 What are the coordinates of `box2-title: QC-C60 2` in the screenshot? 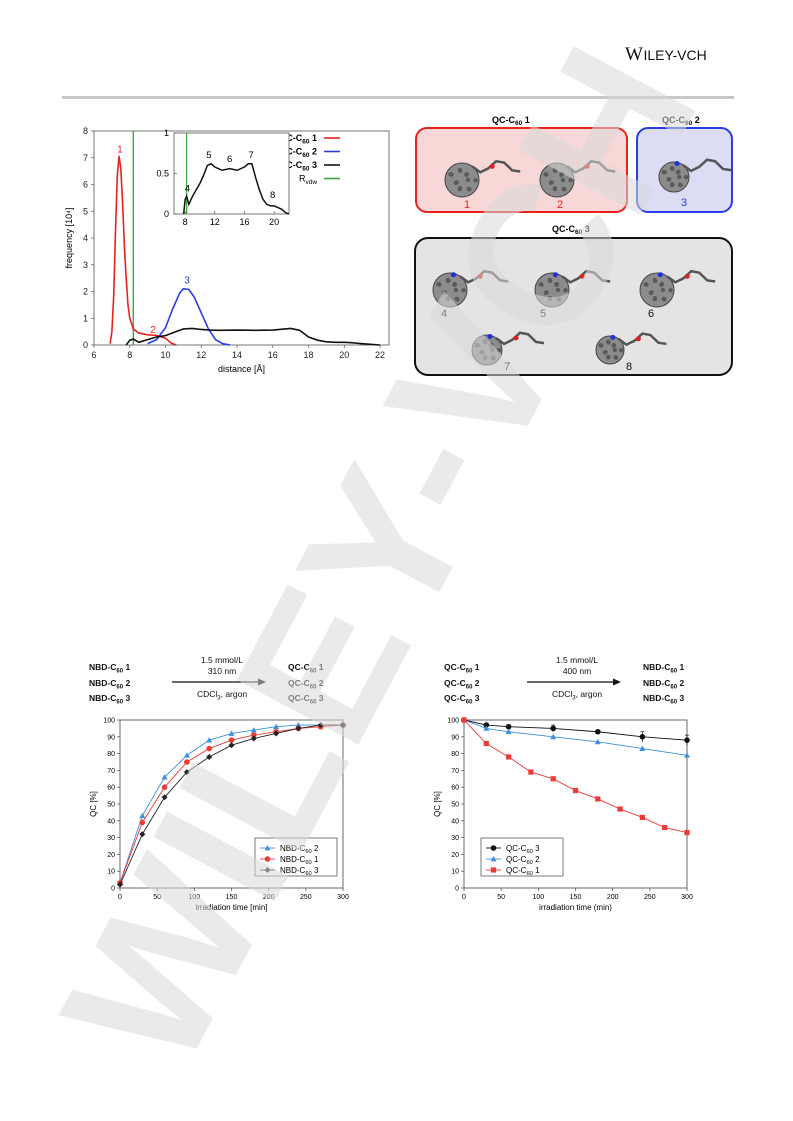 It's located at (681, 121).